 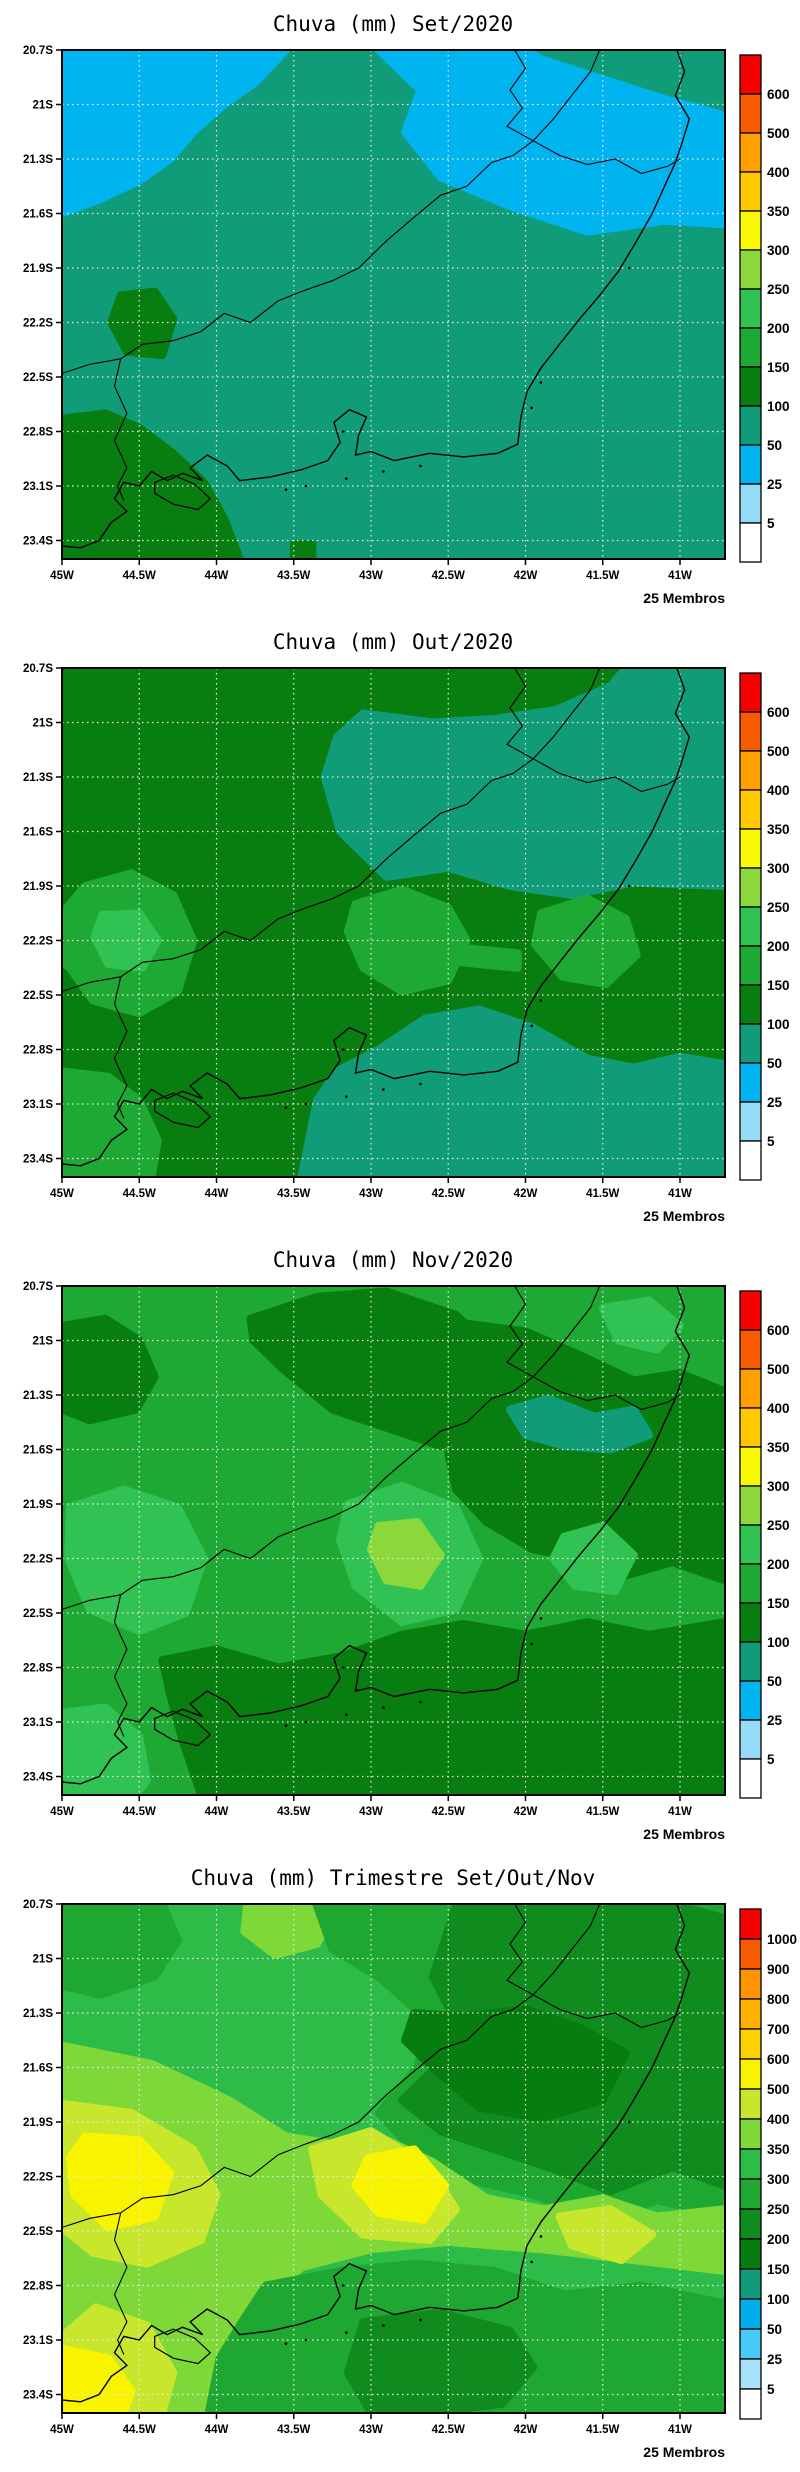 What do you see at coordinates (183, 492) in the screenshot?
I see `island-outline` at bounding box center [183, 492].